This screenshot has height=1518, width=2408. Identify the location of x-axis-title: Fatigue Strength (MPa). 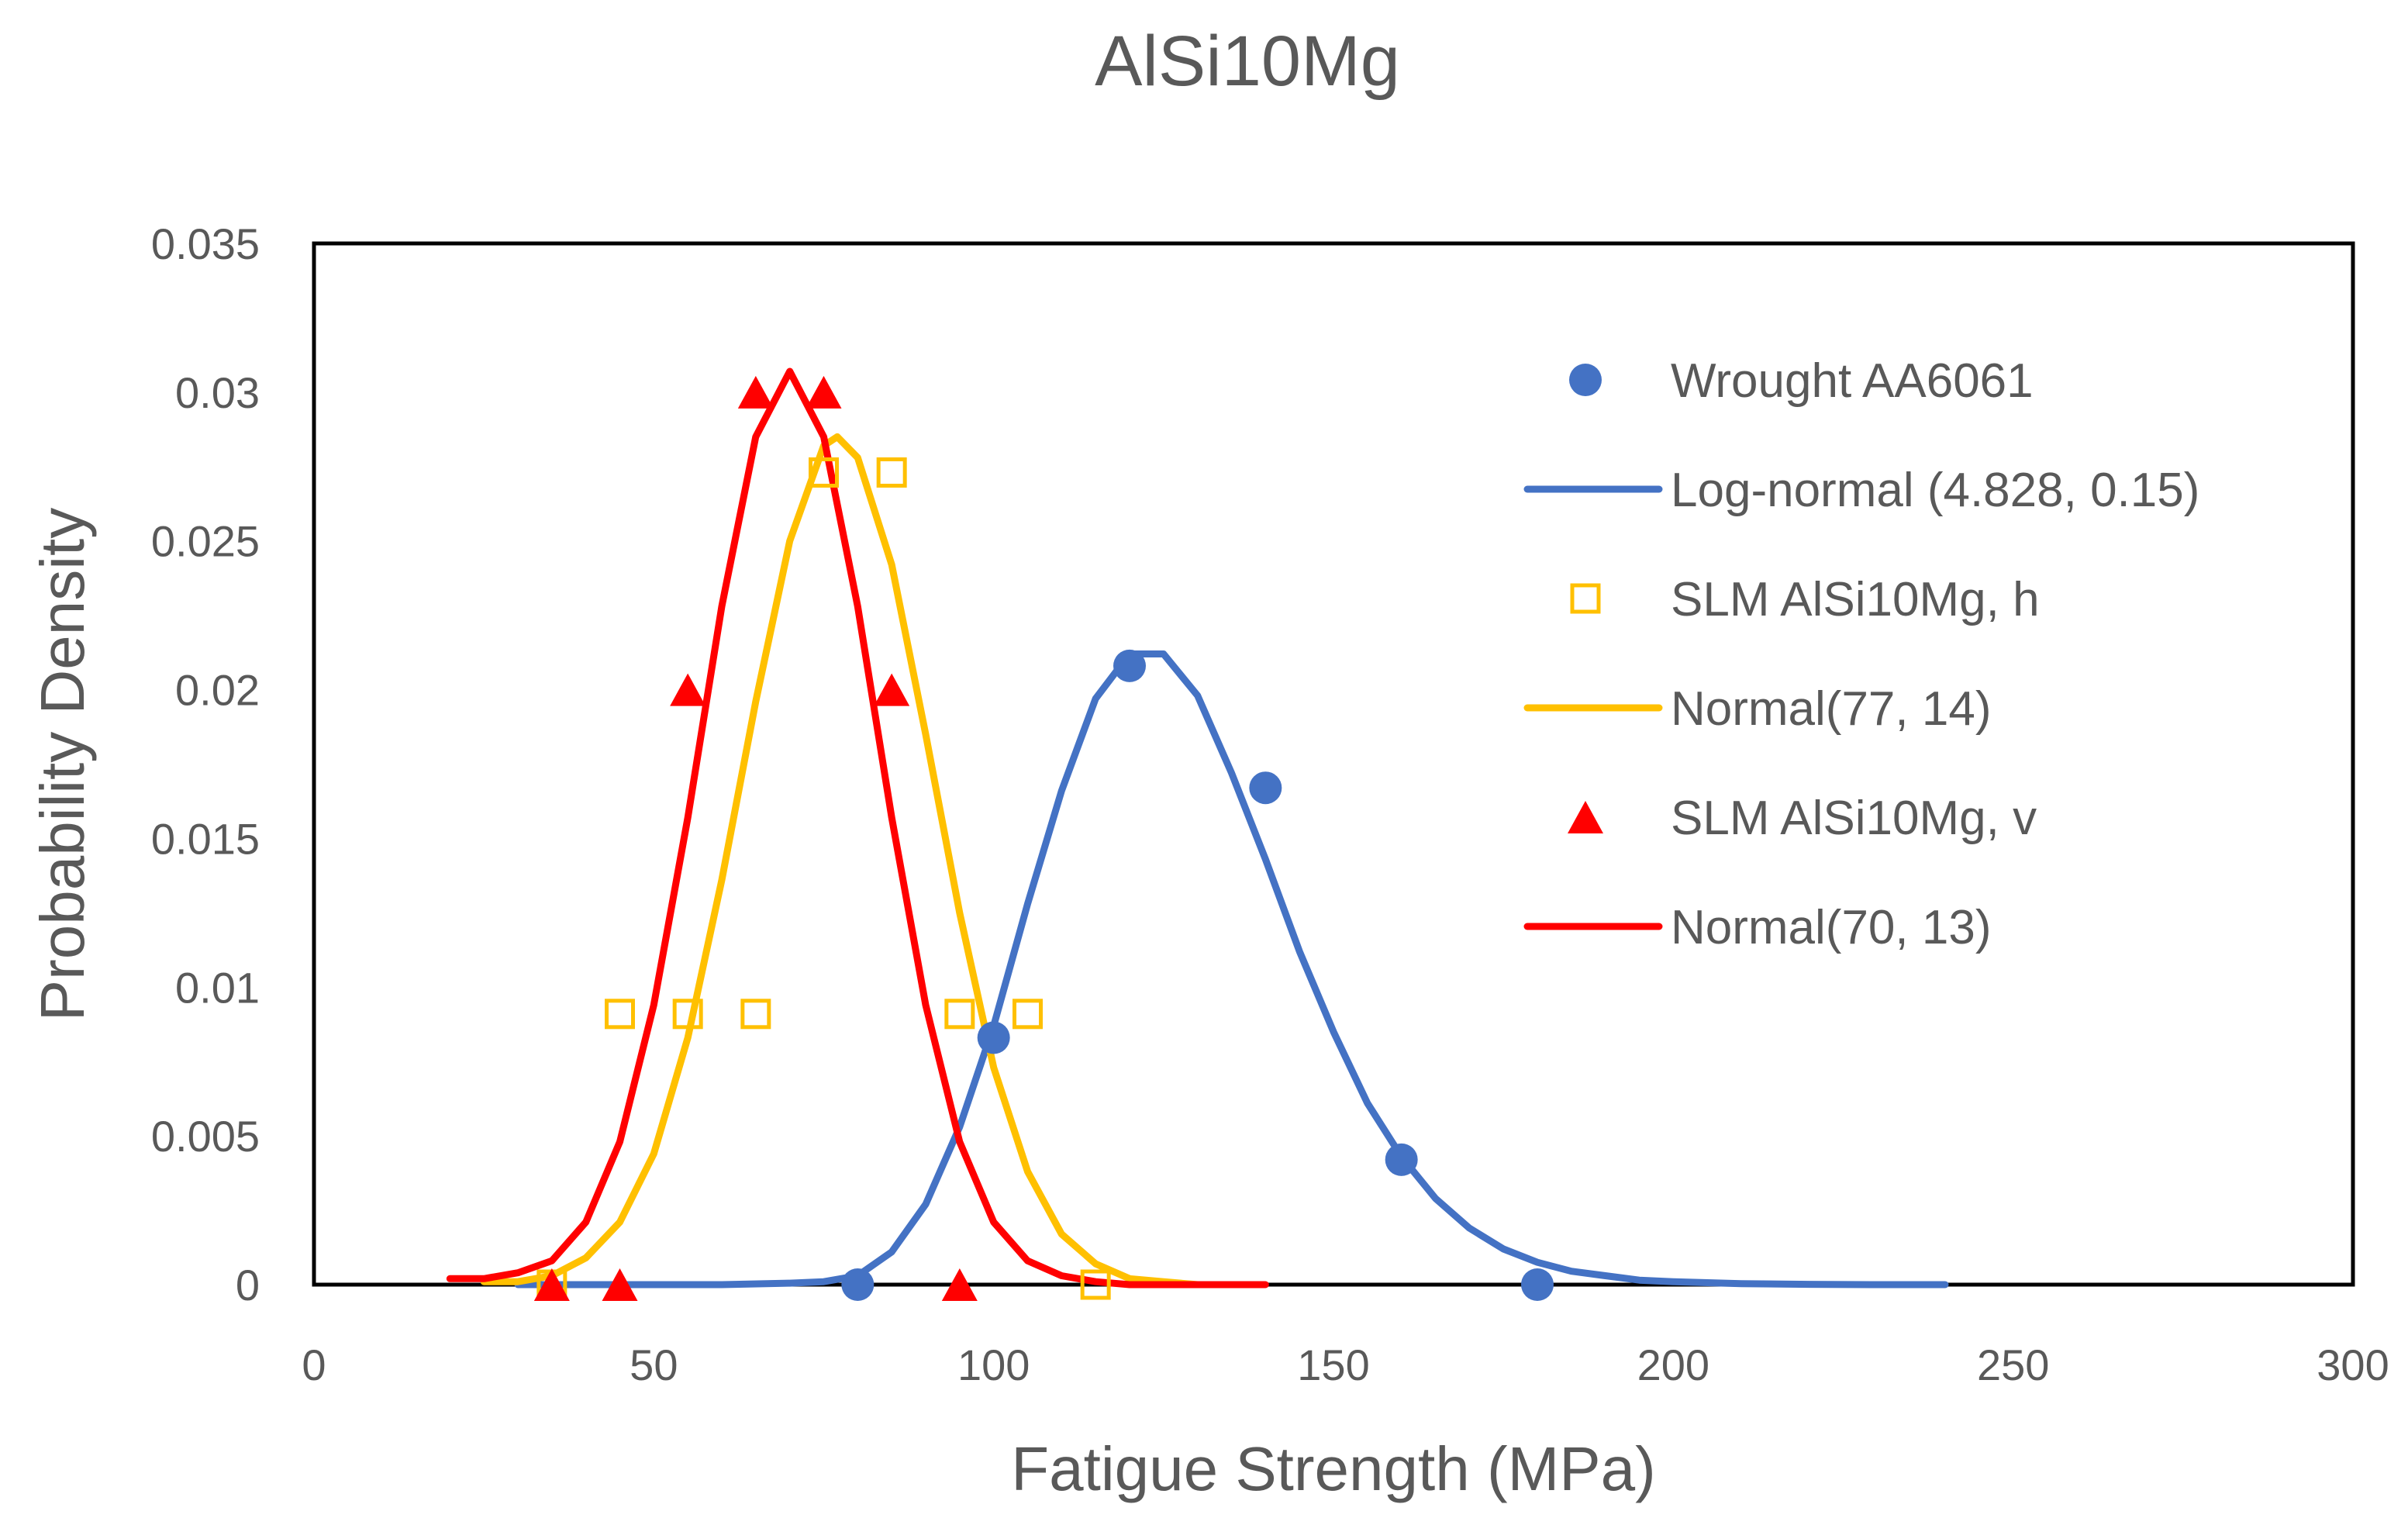
(1333, 1468).